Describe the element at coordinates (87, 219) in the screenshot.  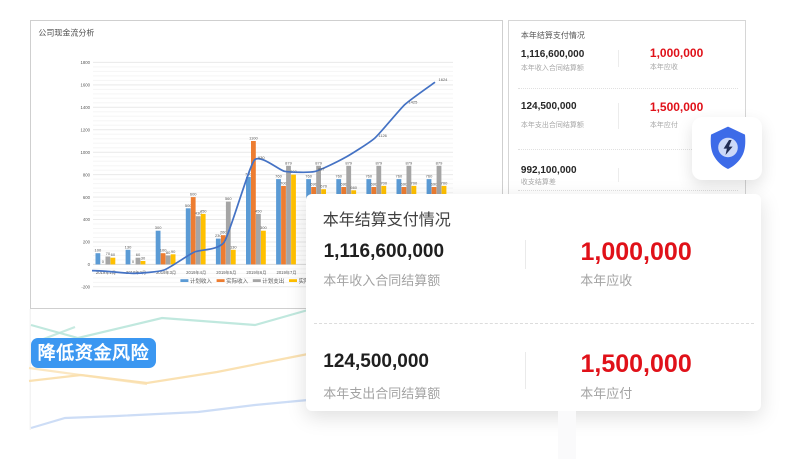
I see `svg-text: 400` at that location.